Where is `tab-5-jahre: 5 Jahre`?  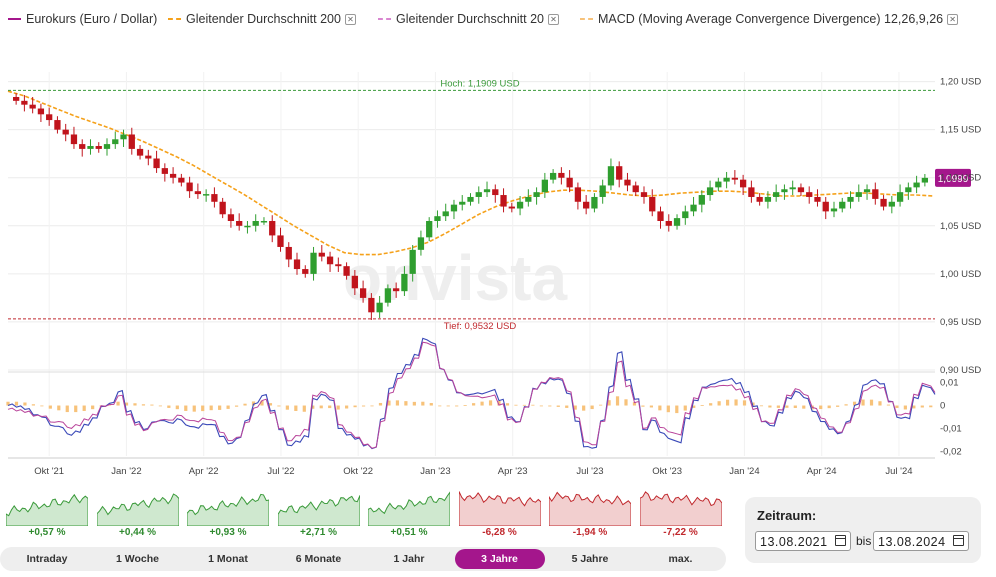
tab-5-jahre: 5 Jahre is located at coordinates (590, 559).